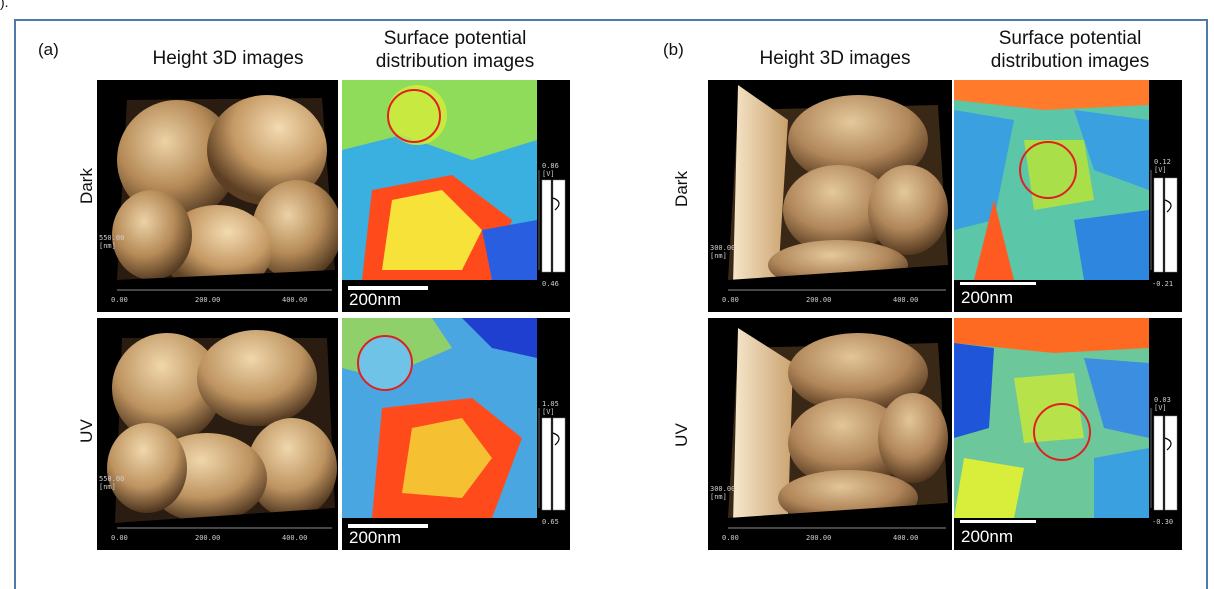 This screenshot has width=1214, height=589. Describe the element at coordinates (107, 246) in the screenshot. I see `panel-a-dark-z-unit: [nm]` at that location.